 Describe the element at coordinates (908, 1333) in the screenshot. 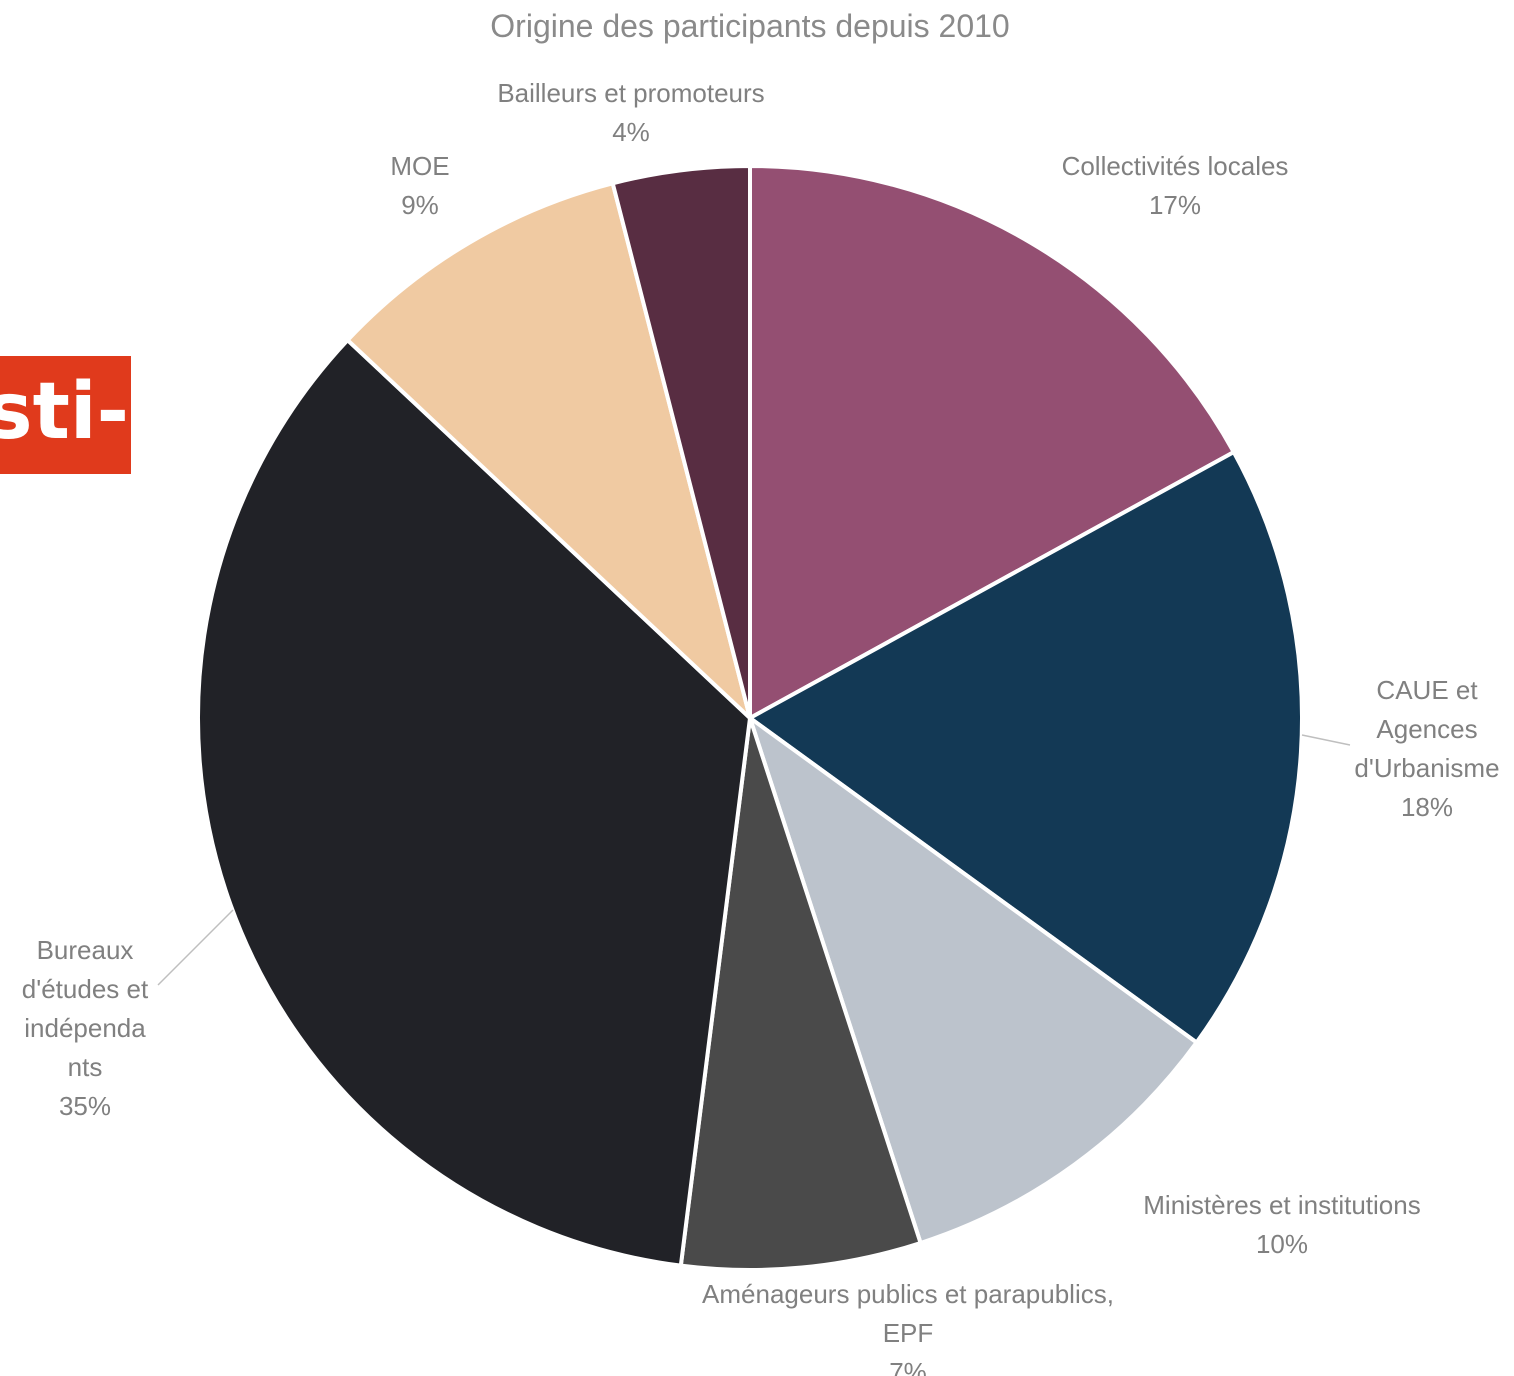

I see `data-label-line: EPF` at that location.